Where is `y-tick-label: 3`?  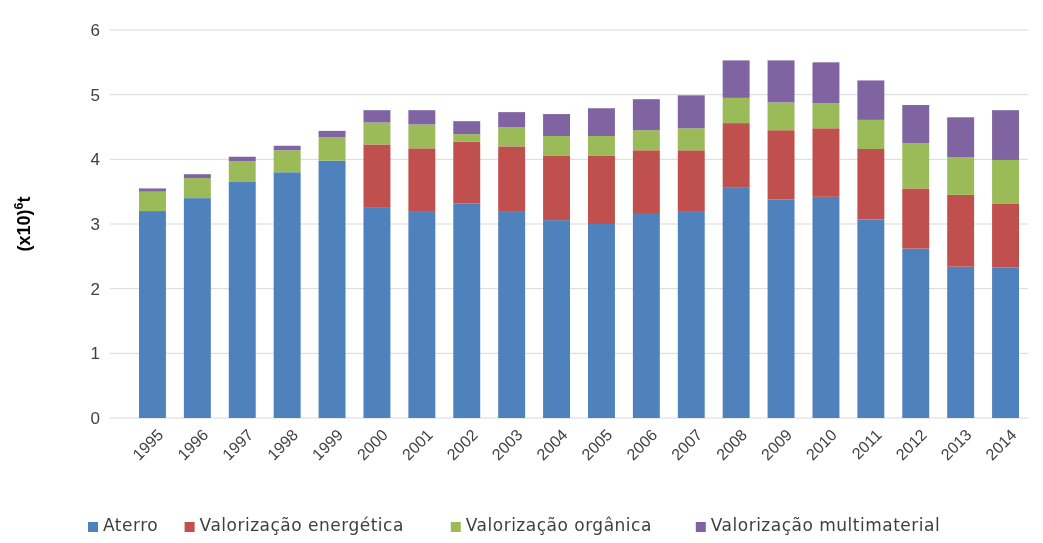 y-tick-label: 3 is located at coordinates (95, 224).